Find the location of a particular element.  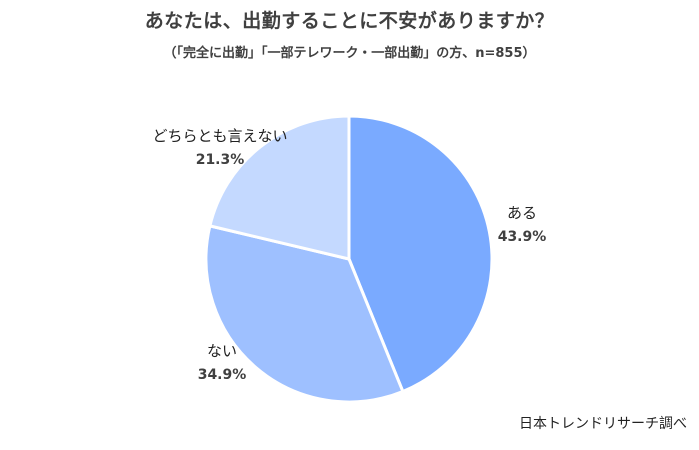

slice-category-label: ある is located at coordinates (522, 213).